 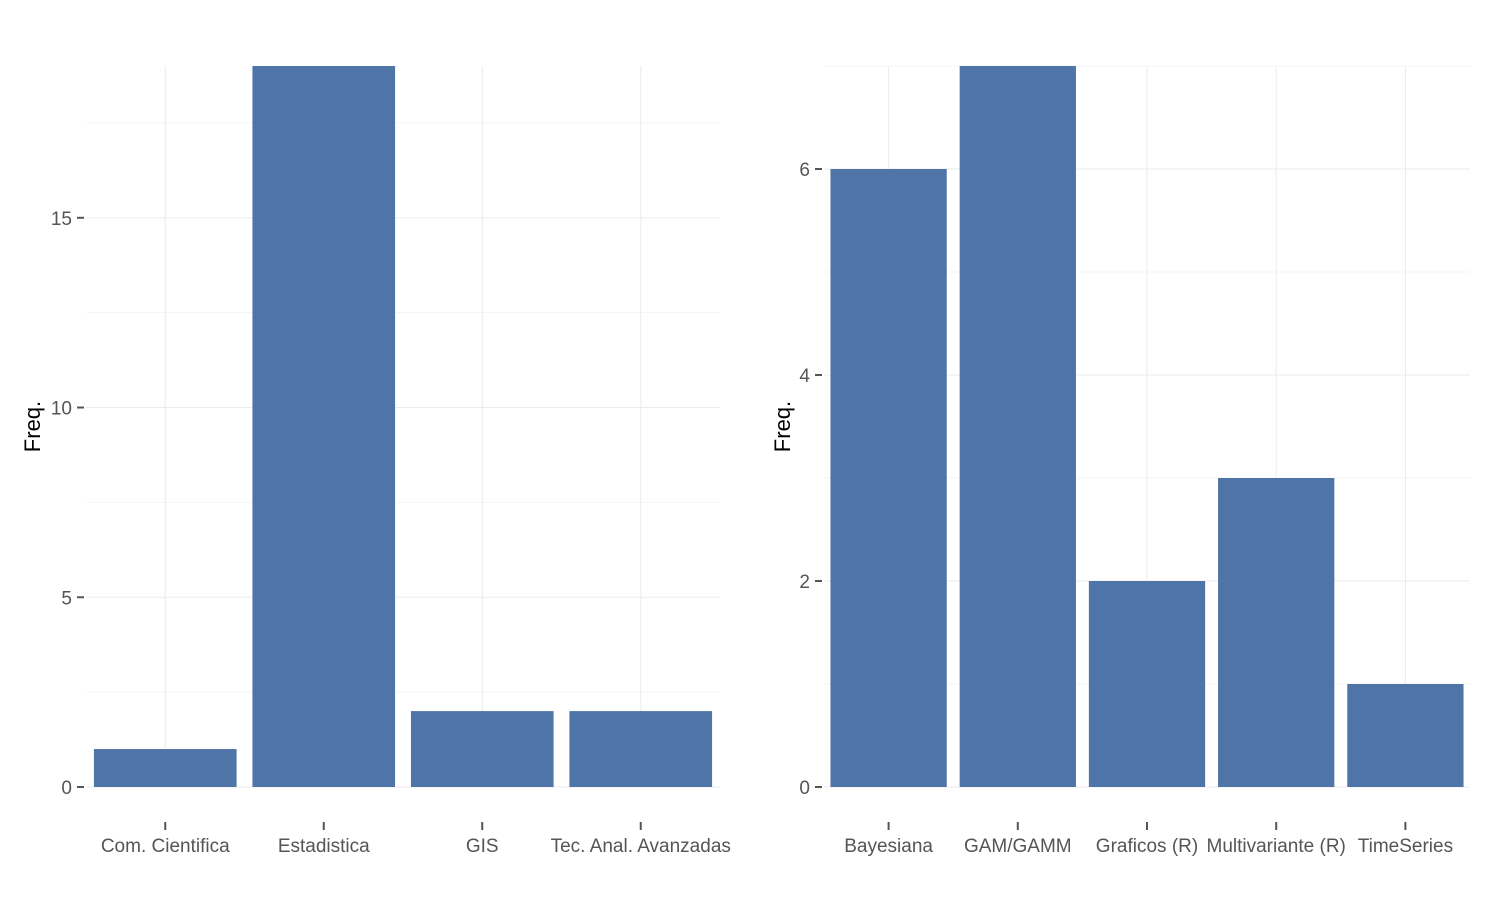 I want to click on bar-timeseries, so click(x=1405, y=735).